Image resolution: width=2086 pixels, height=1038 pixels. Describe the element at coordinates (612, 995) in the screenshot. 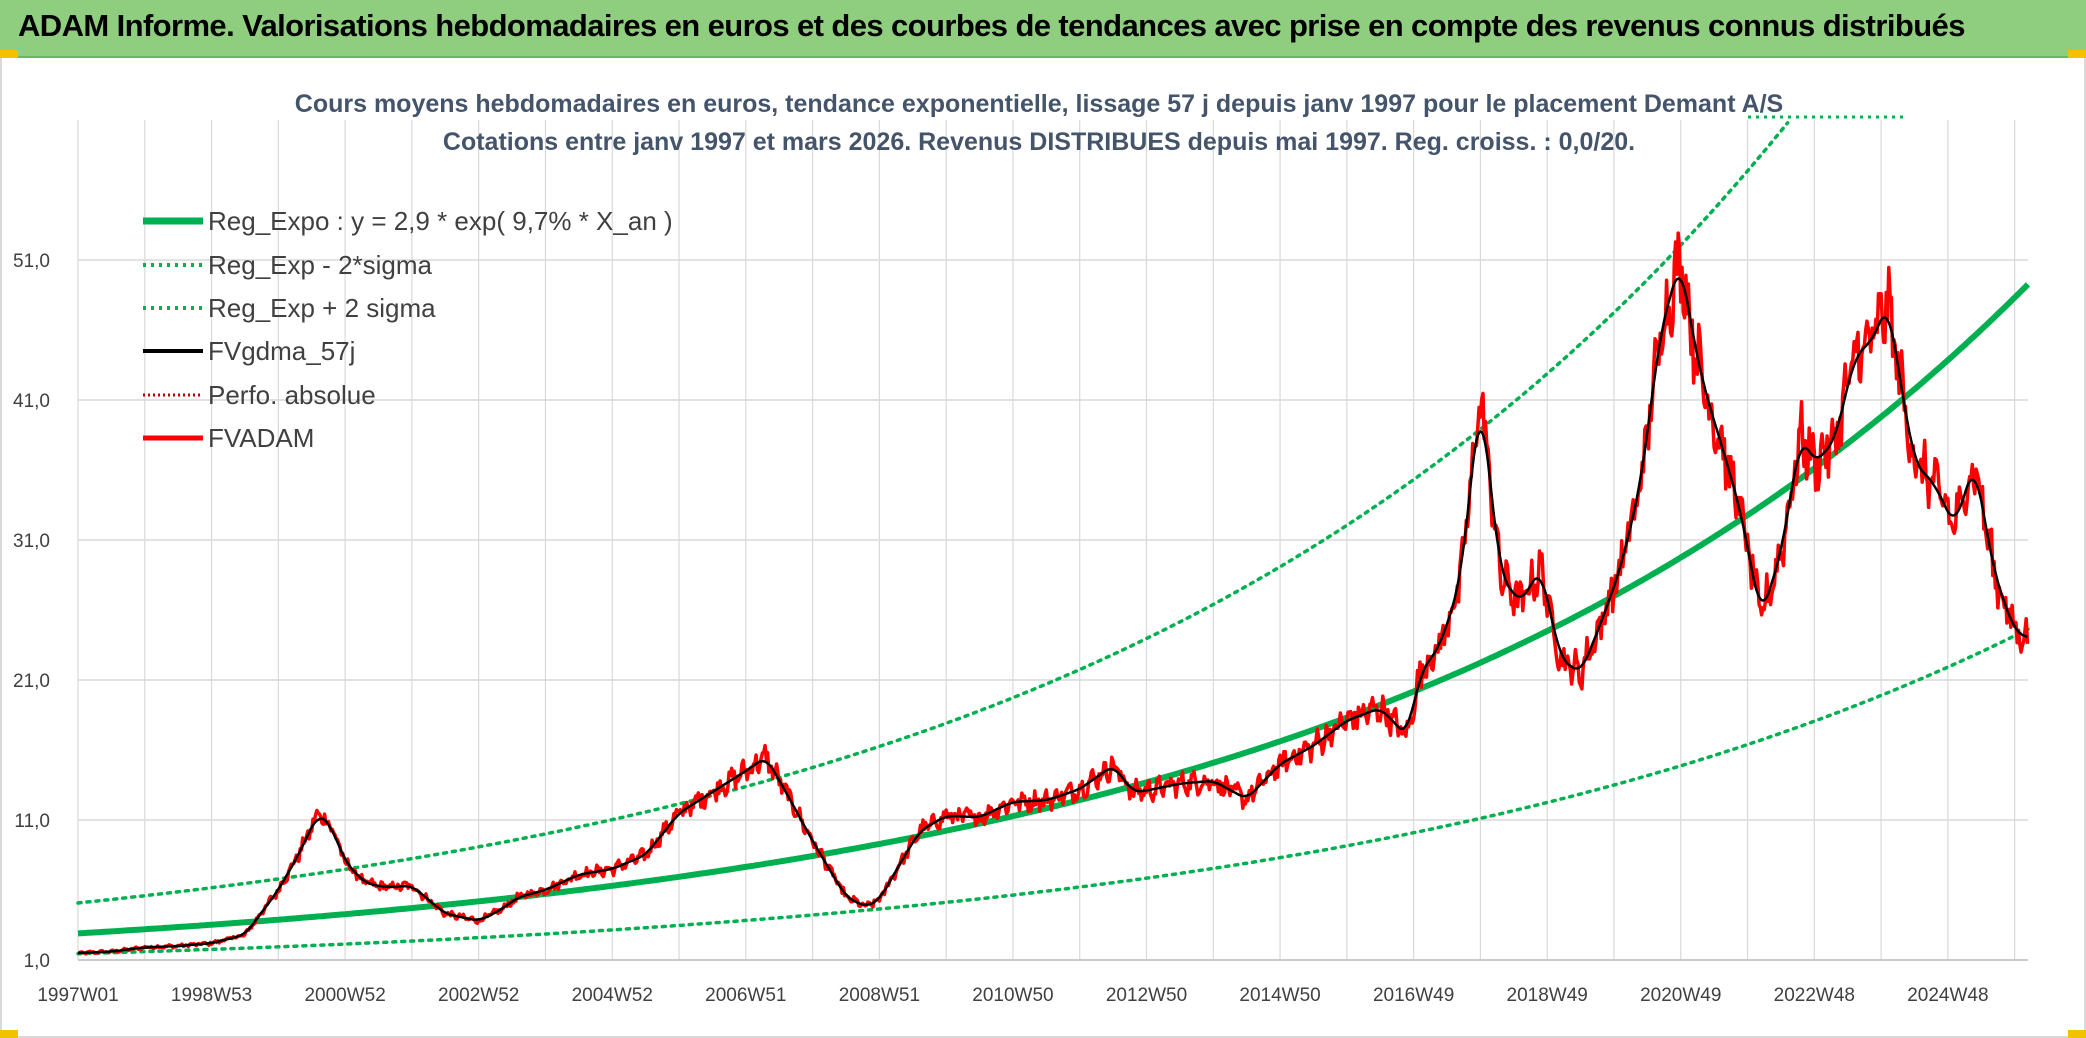

I see `x-tick-label: 2004W52` at that location.